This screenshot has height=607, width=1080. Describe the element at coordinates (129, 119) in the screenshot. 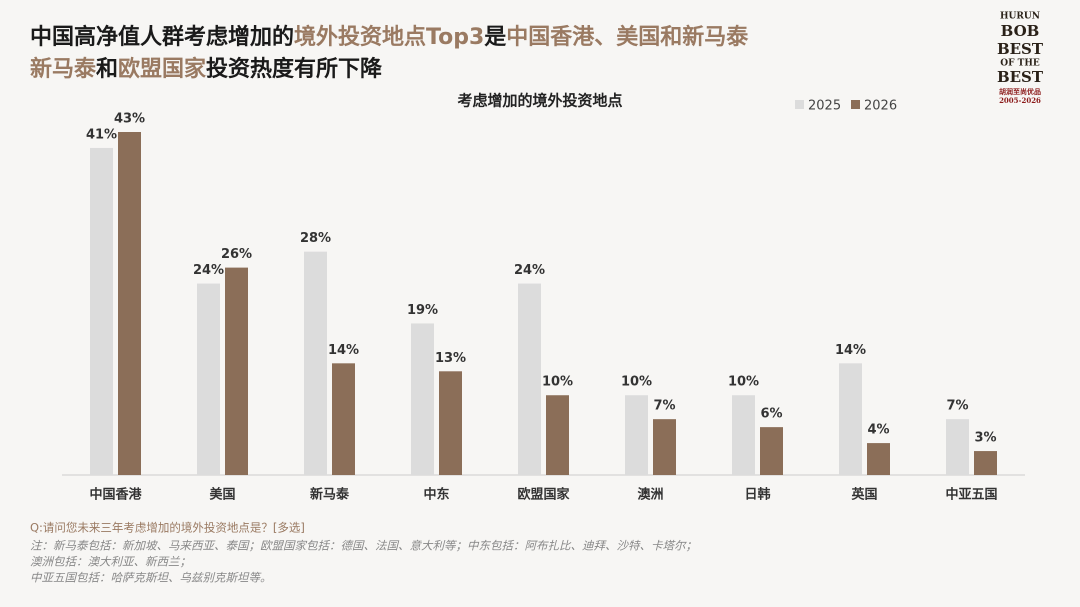

I see `value-label: 43%` at that location.